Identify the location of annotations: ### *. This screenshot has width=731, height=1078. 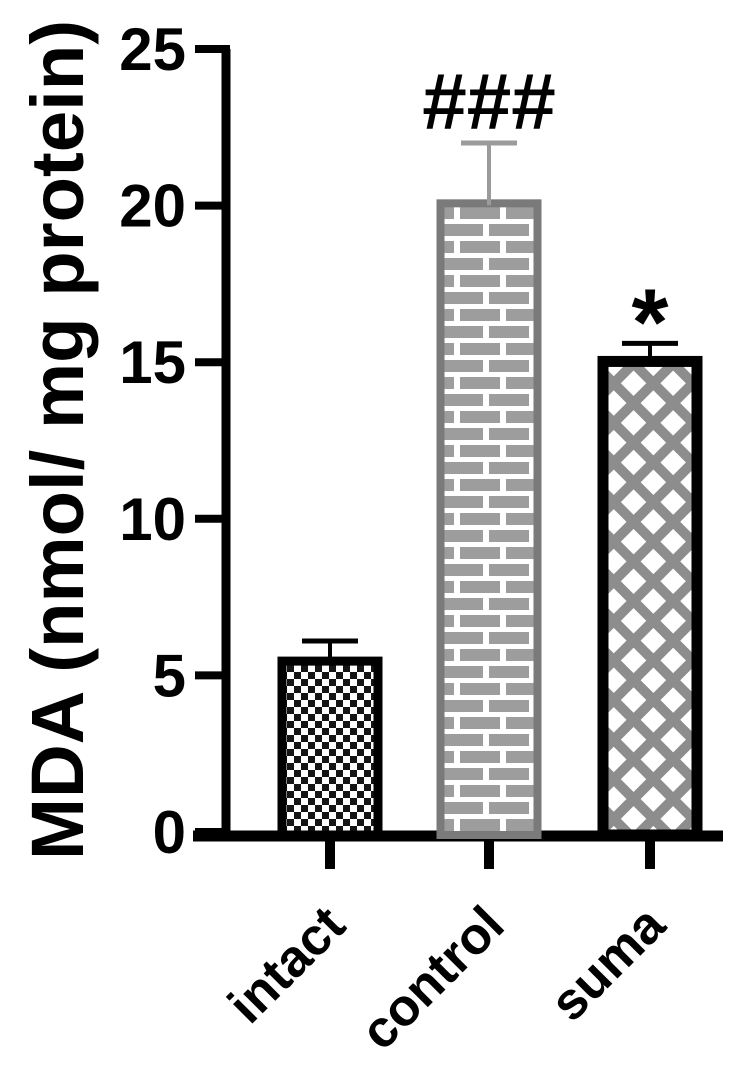
(545, 216).